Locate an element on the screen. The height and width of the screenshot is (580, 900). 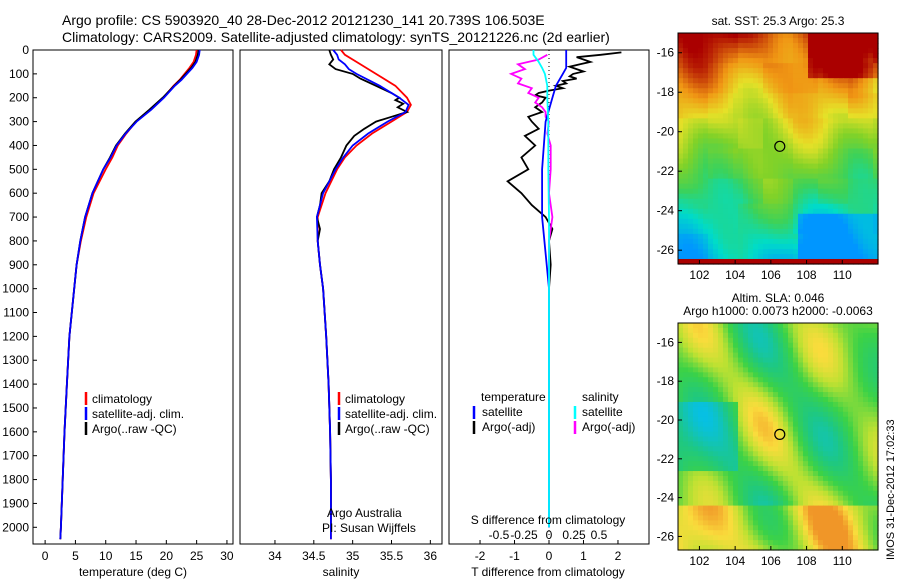
temperature-series is located at coordinates (130, 294).